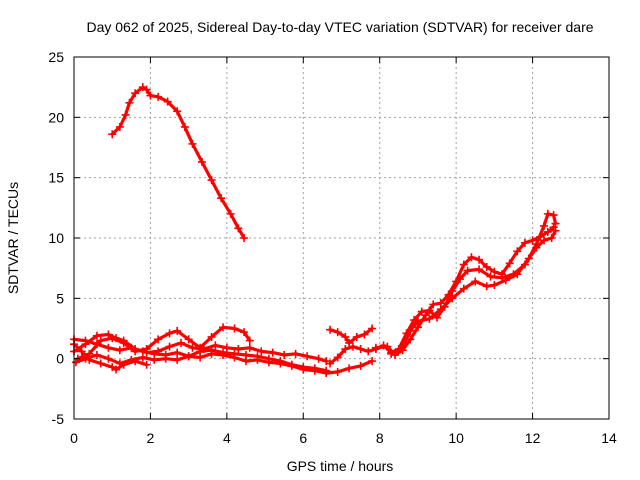 The height and width of the screenshot is (480, 640). I want to click on x-tick-label: 12, so click(533, 438).